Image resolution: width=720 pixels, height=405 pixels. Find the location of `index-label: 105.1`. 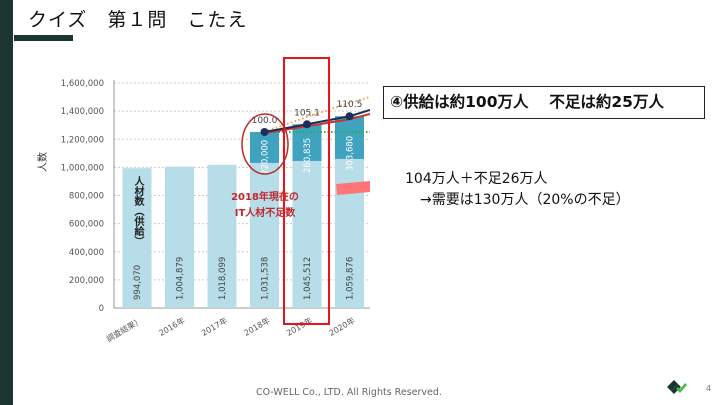

index-label: 105.1 is located at coordinates (307, 113).